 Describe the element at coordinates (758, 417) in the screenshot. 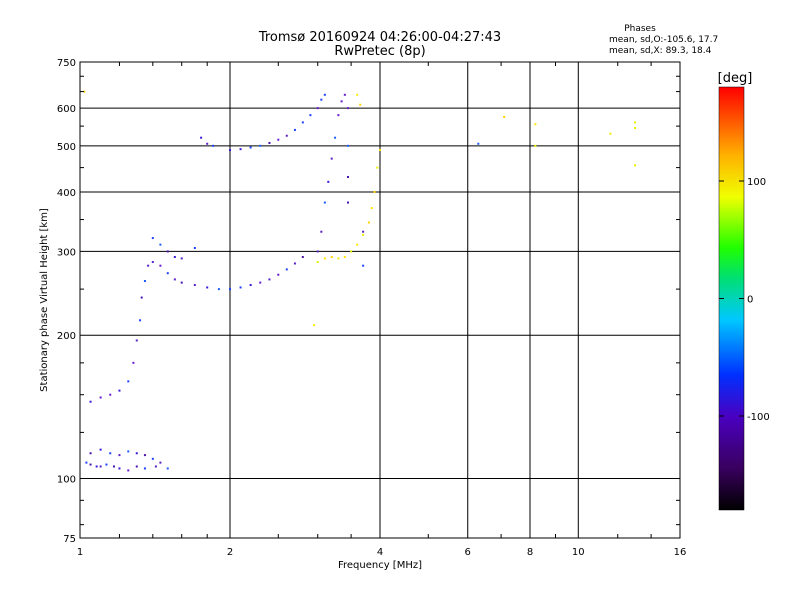

I see `colorbar-tick-label: -100` at that location.